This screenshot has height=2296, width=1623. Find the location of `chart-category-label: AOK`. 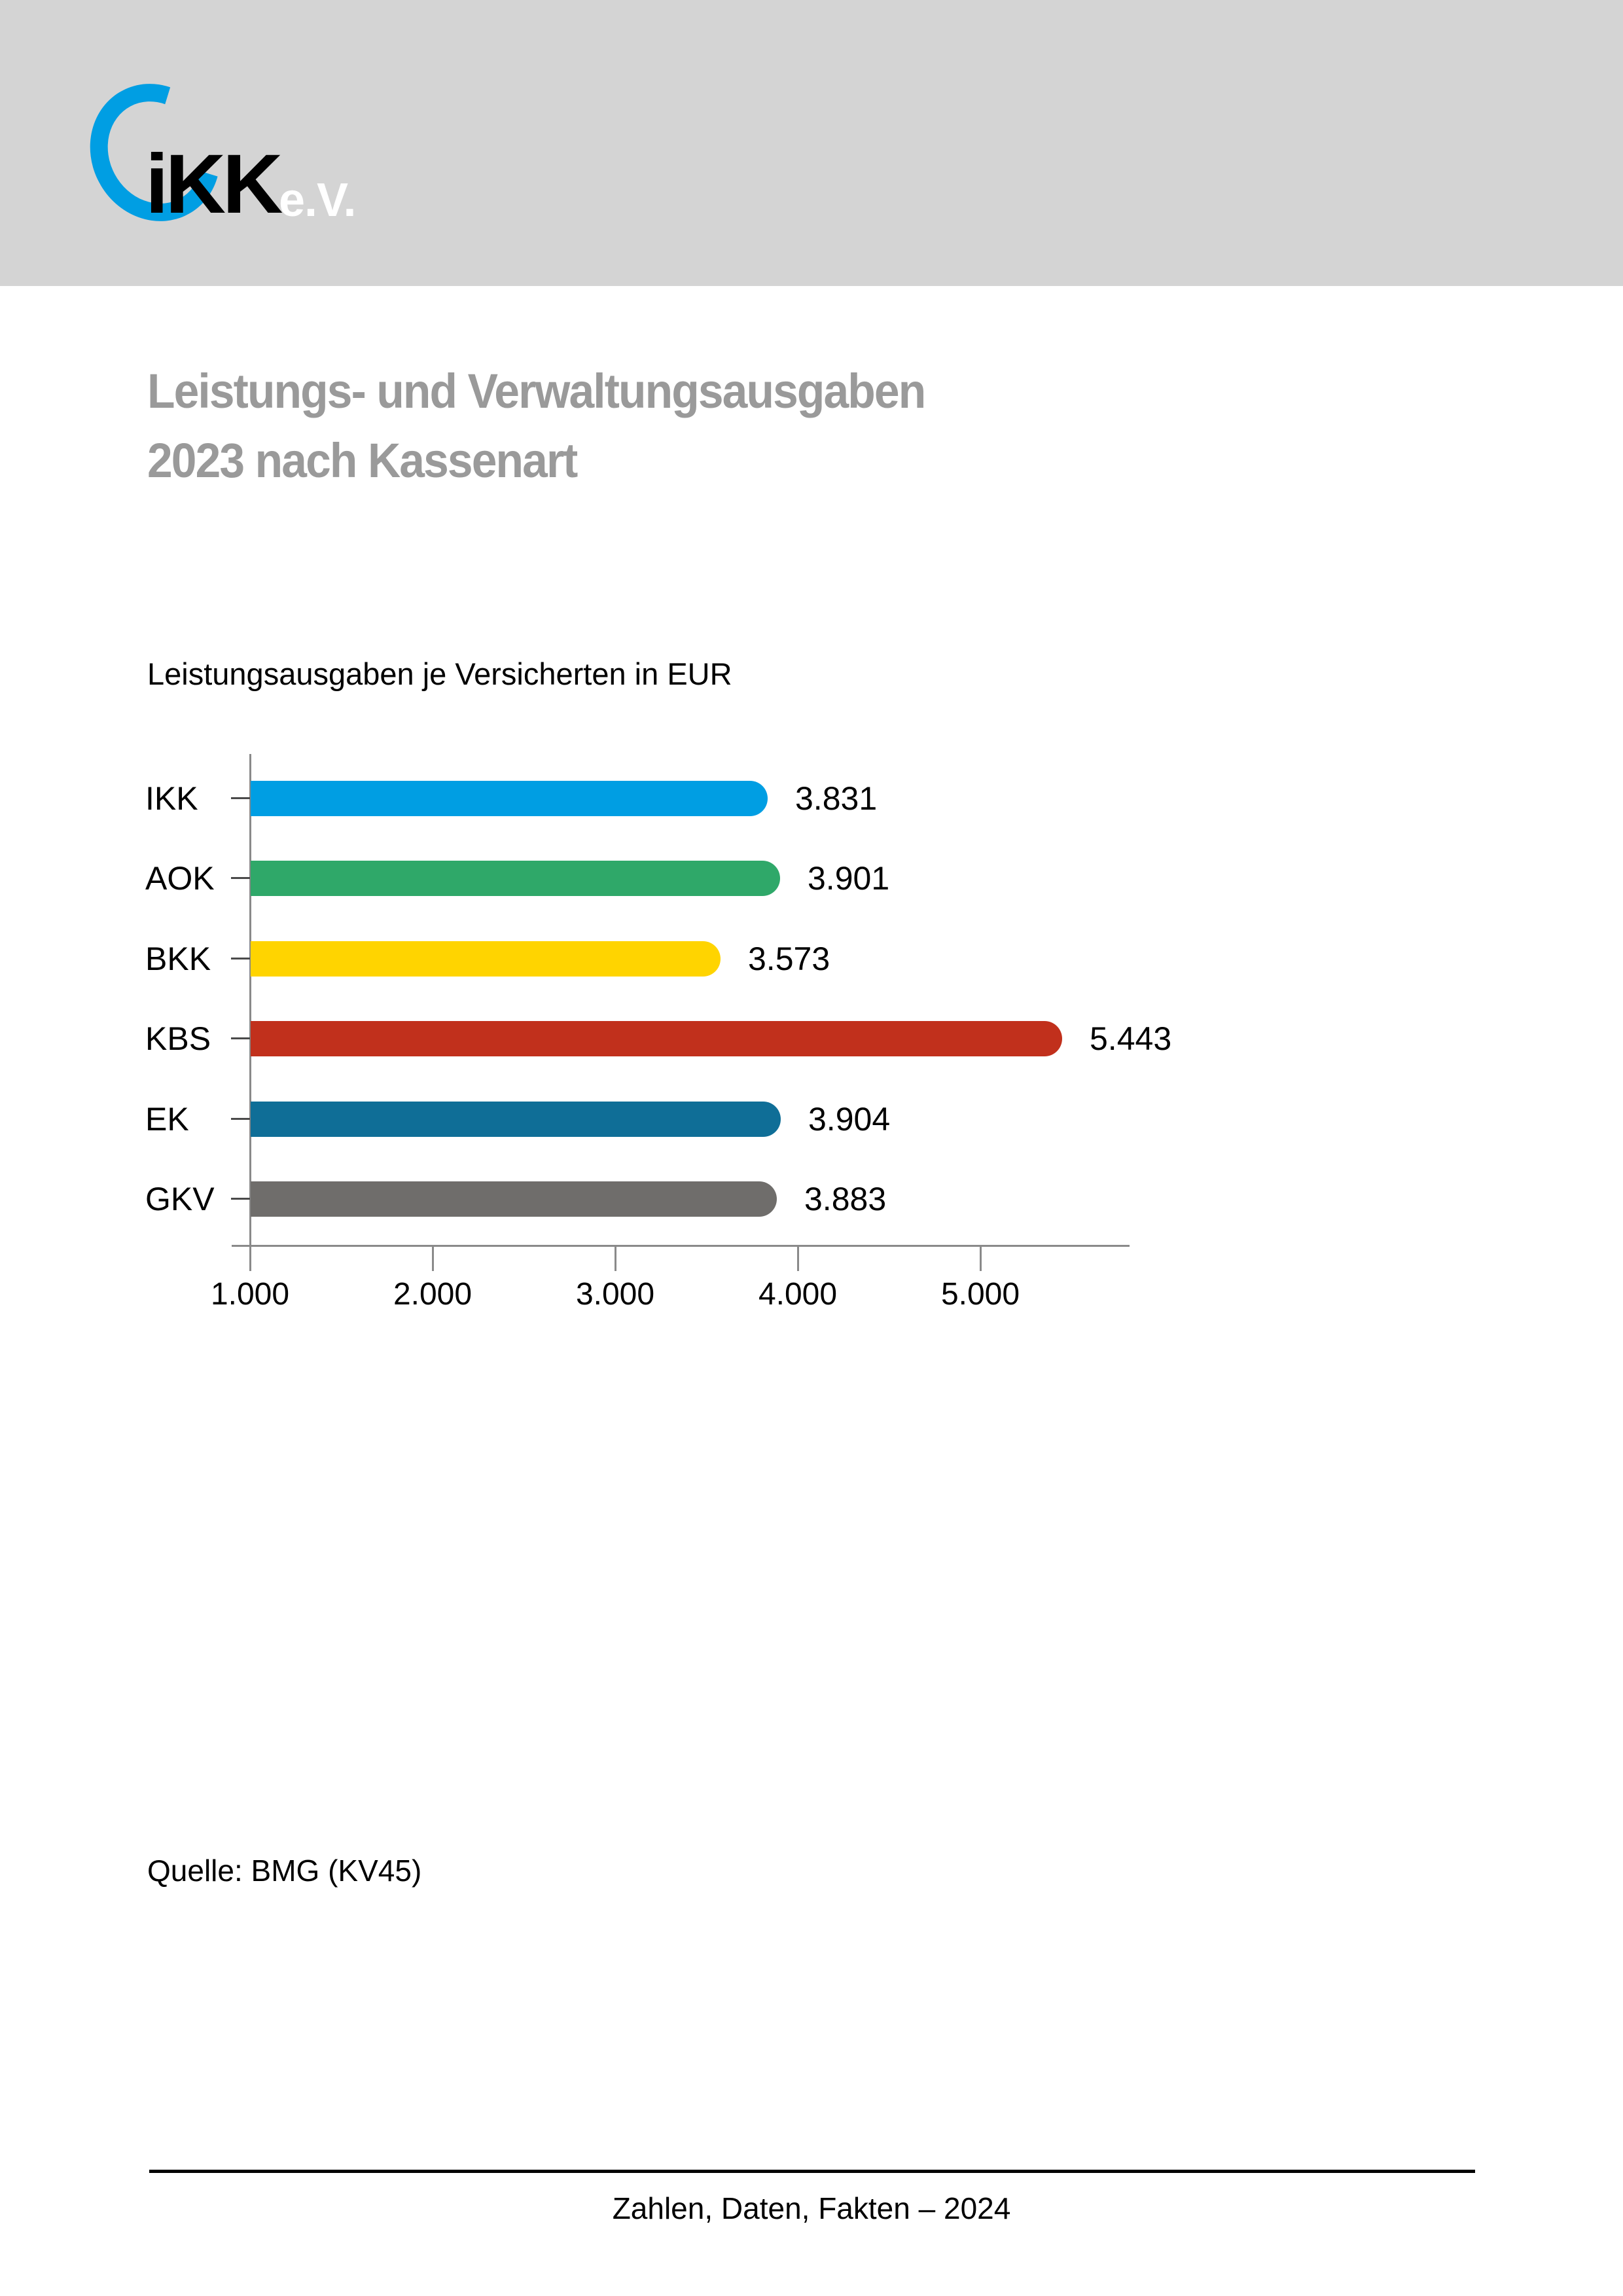

chart-category-label: AOK is located at coordinates (180, 878).